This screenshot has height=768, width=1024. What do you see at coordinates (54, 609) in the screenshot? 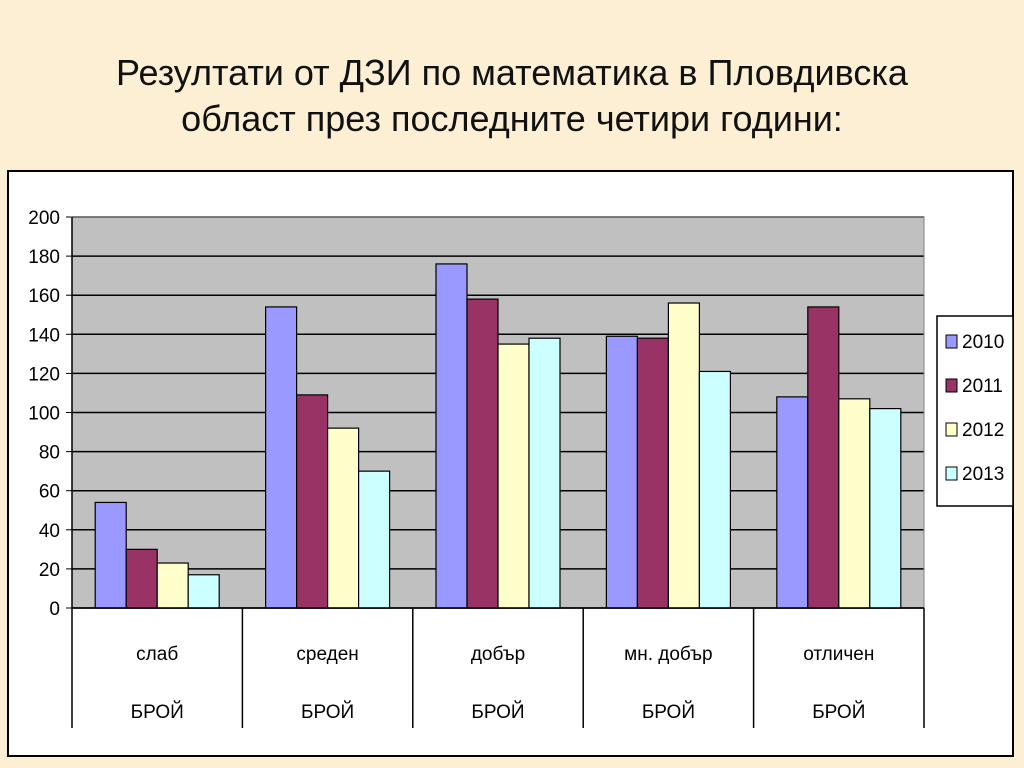
I see `y-tick-label: 0` at bounding box center [54, 609].